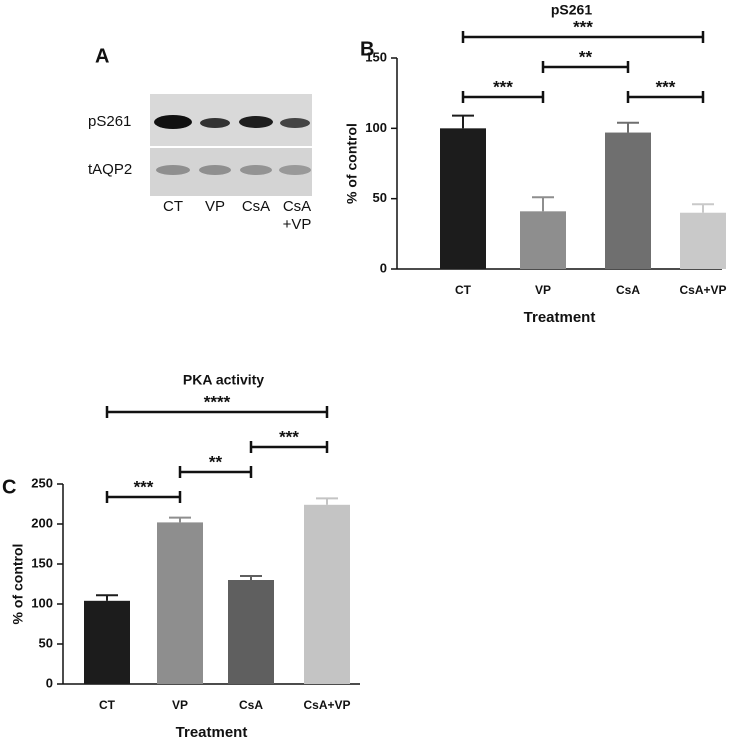 This screenshot has width=748, height=744. Describe the element at coordinates (297, 224) in the screenshot. I see `lane-label: +VP` at that location.